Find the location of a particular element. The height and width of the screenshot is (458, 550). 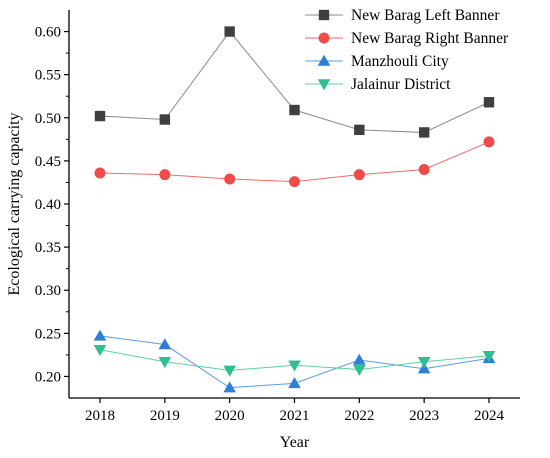

x-tick-label: 2023 is located at coordinates (424, 416).